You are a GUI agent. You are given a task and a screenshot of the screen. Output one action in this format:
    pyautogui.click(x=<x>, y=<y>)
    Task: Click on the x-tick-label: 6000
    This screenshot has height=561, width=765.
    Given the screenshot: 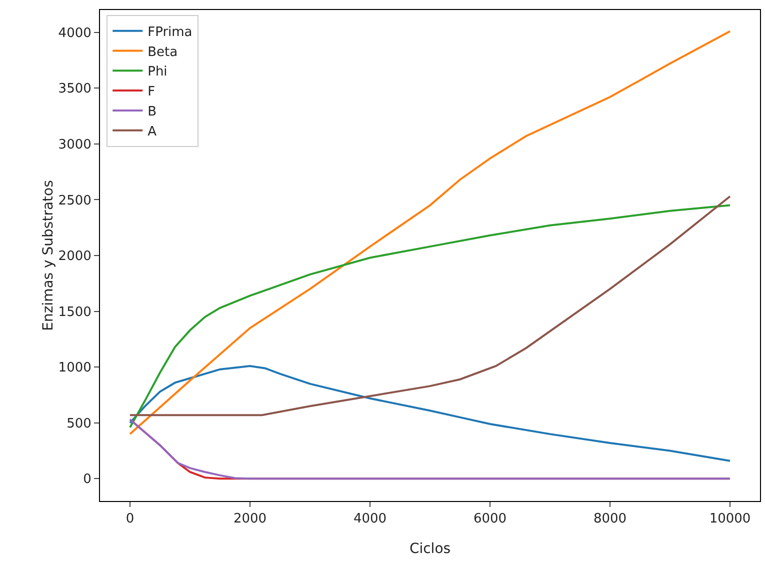 What is the action you would take?
    pyautogui.click(x=490, y=519)
    